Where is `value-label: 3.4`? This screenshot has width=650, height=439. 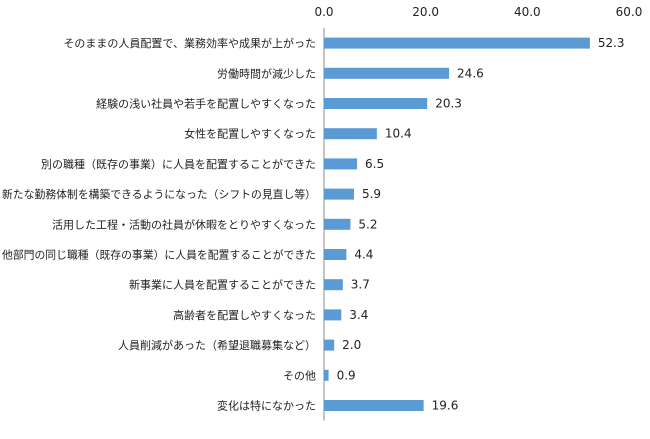 value-label: 3.4 is located at coordinates (358, 315).